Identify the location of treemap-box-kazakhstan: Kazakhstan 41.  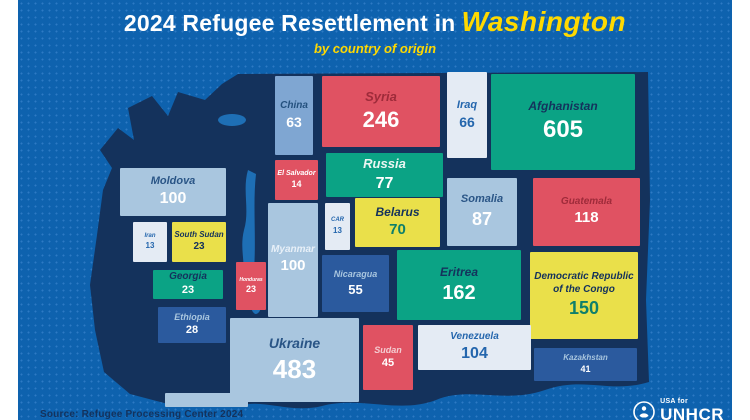
(585, 364).